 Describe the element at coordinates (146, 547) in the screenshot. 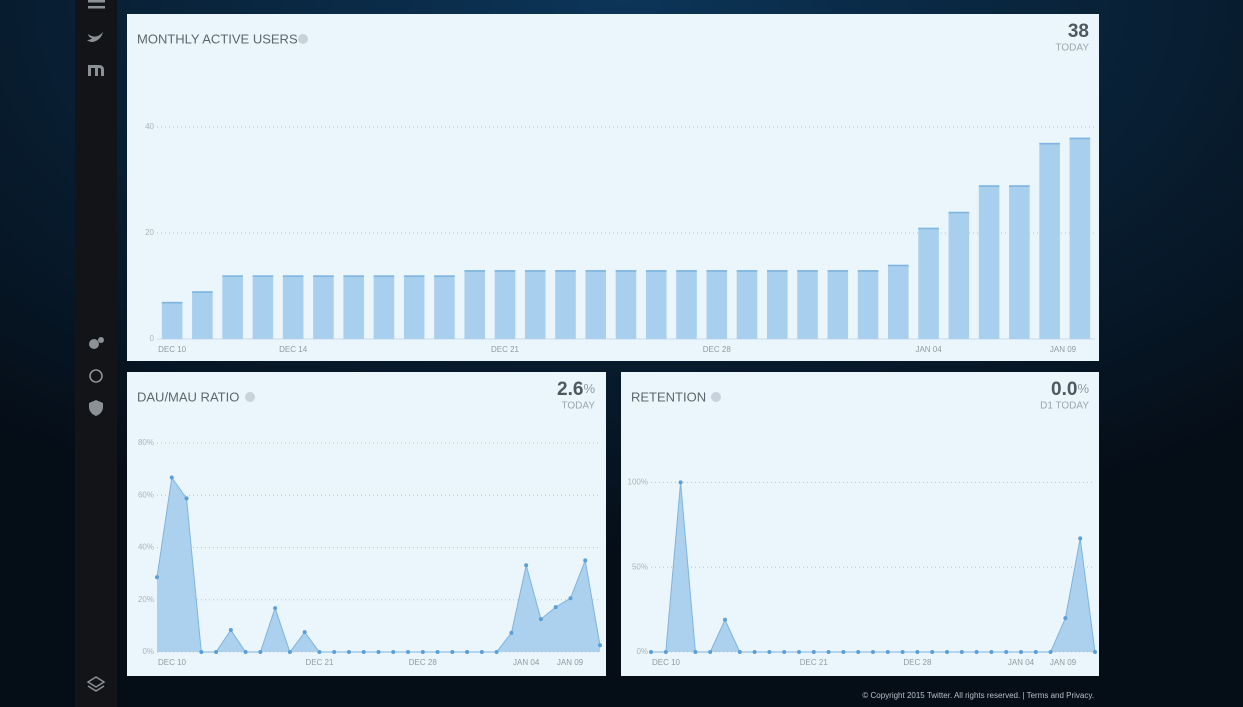

I see `y-tick-label: 40%` at that location.